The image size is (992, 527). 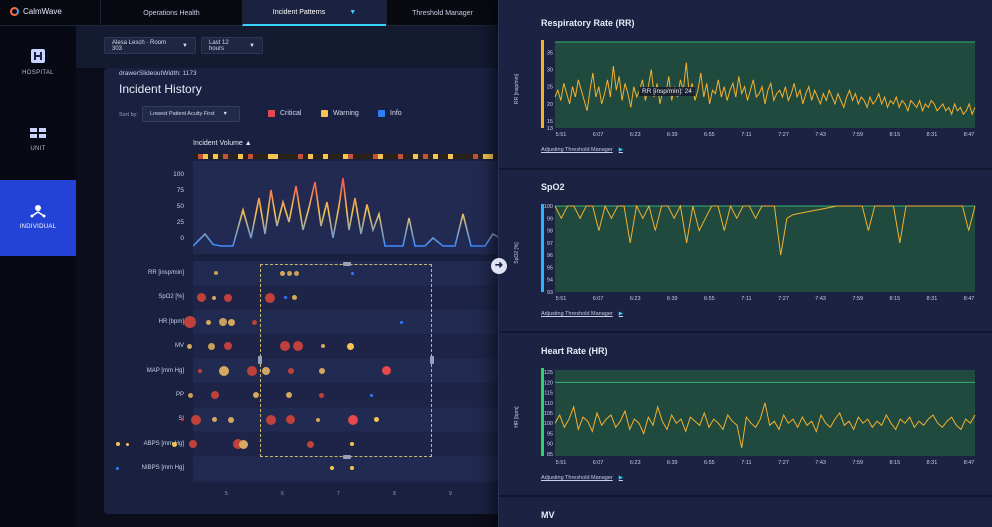 I want to click on patient-dropdown: Alesa Lesch · Room 303 ▼, so click(x=150, y=45).